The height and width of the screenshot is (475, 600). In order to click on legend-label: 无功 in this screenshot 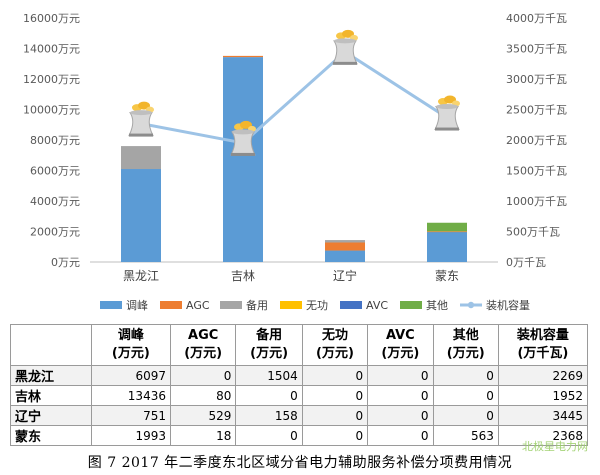, I will do `click(317, 305)`.